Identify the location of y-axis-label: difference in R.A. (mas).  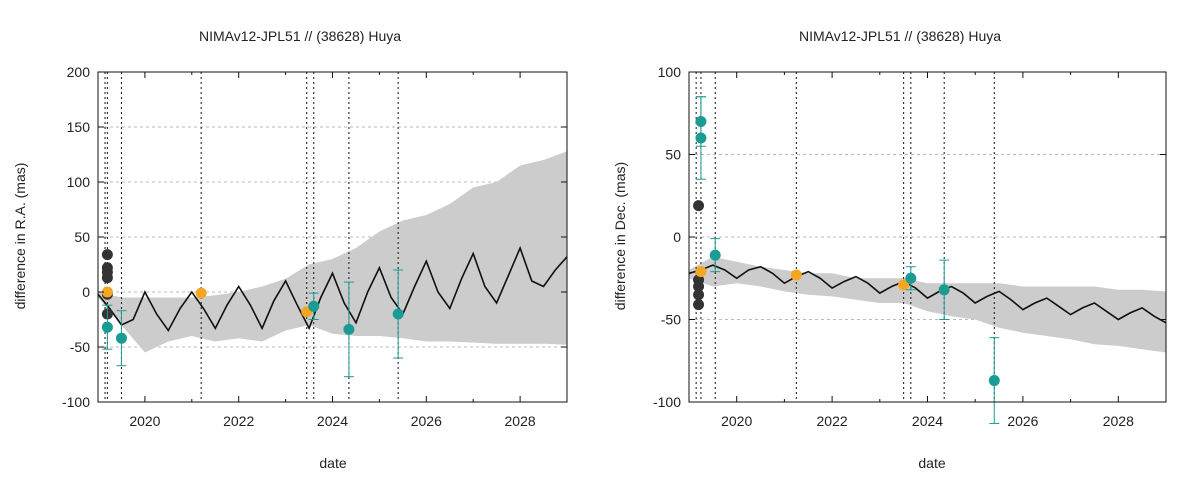
(20, 236).